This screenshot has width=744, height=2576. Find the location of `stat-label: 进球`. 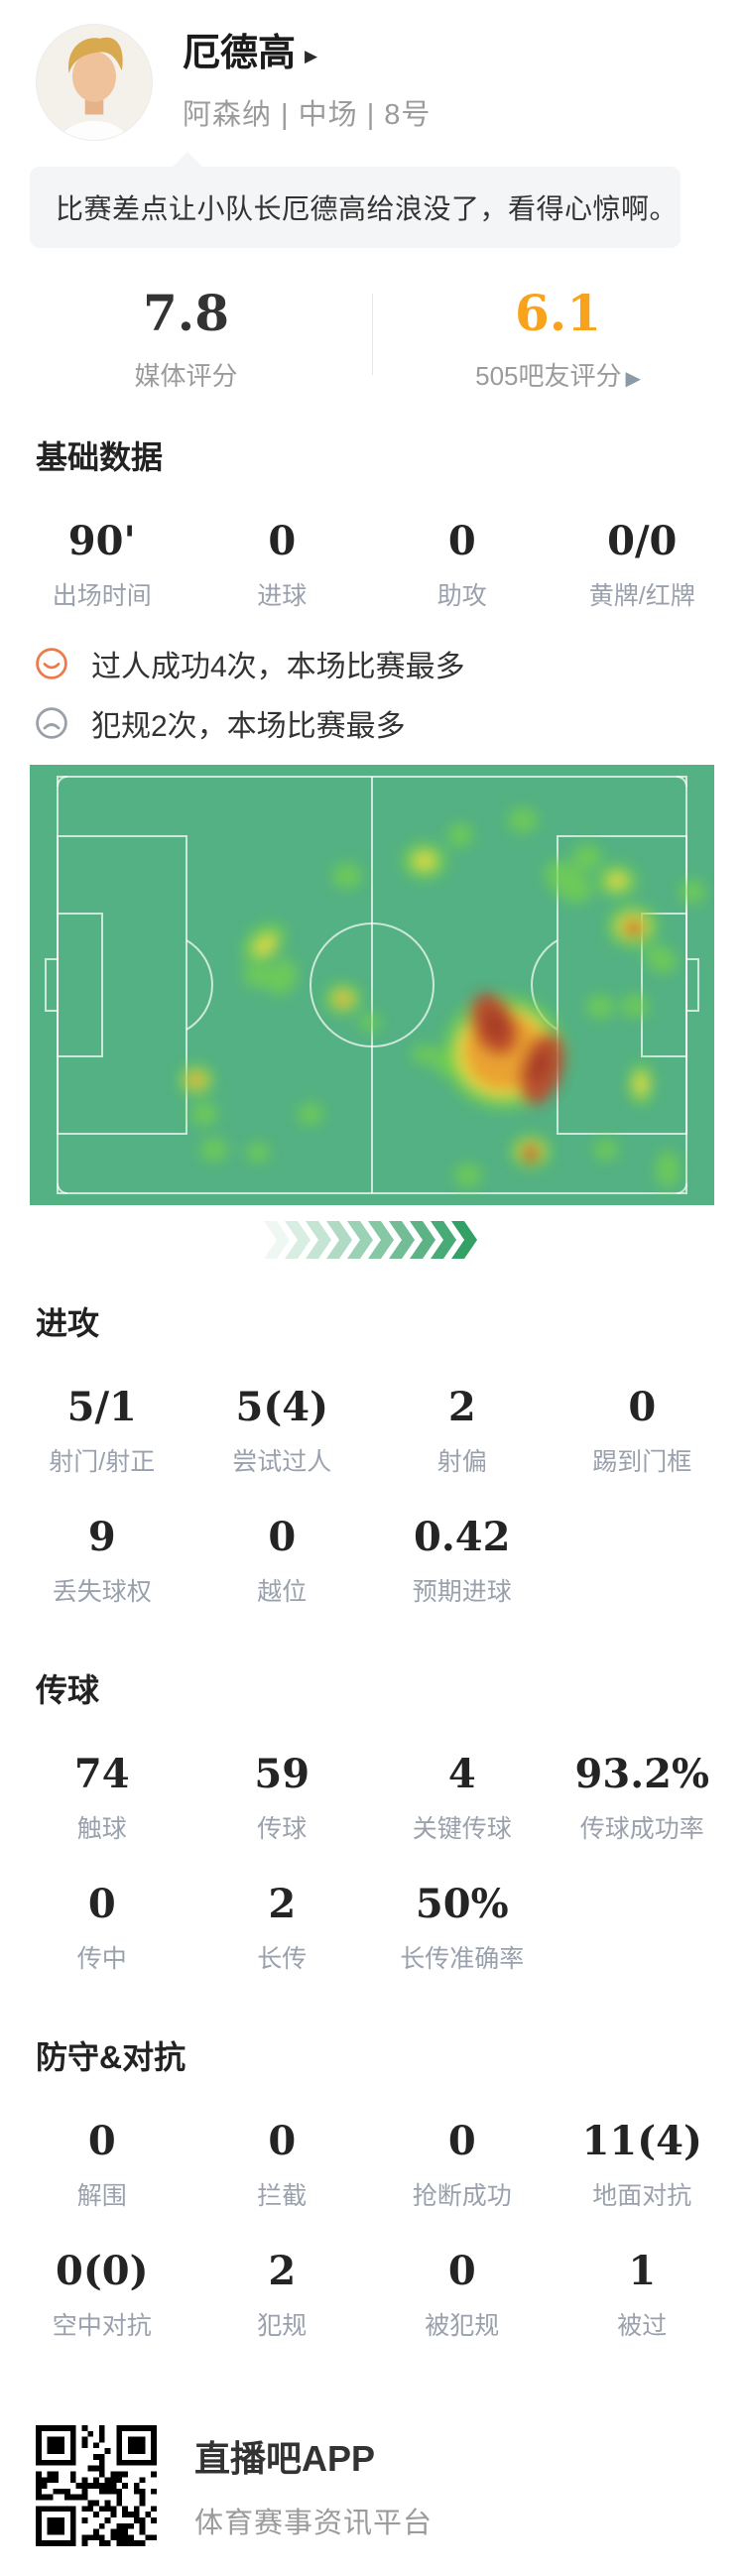

stat-label: 进球 is located at coordinates (282, 596).